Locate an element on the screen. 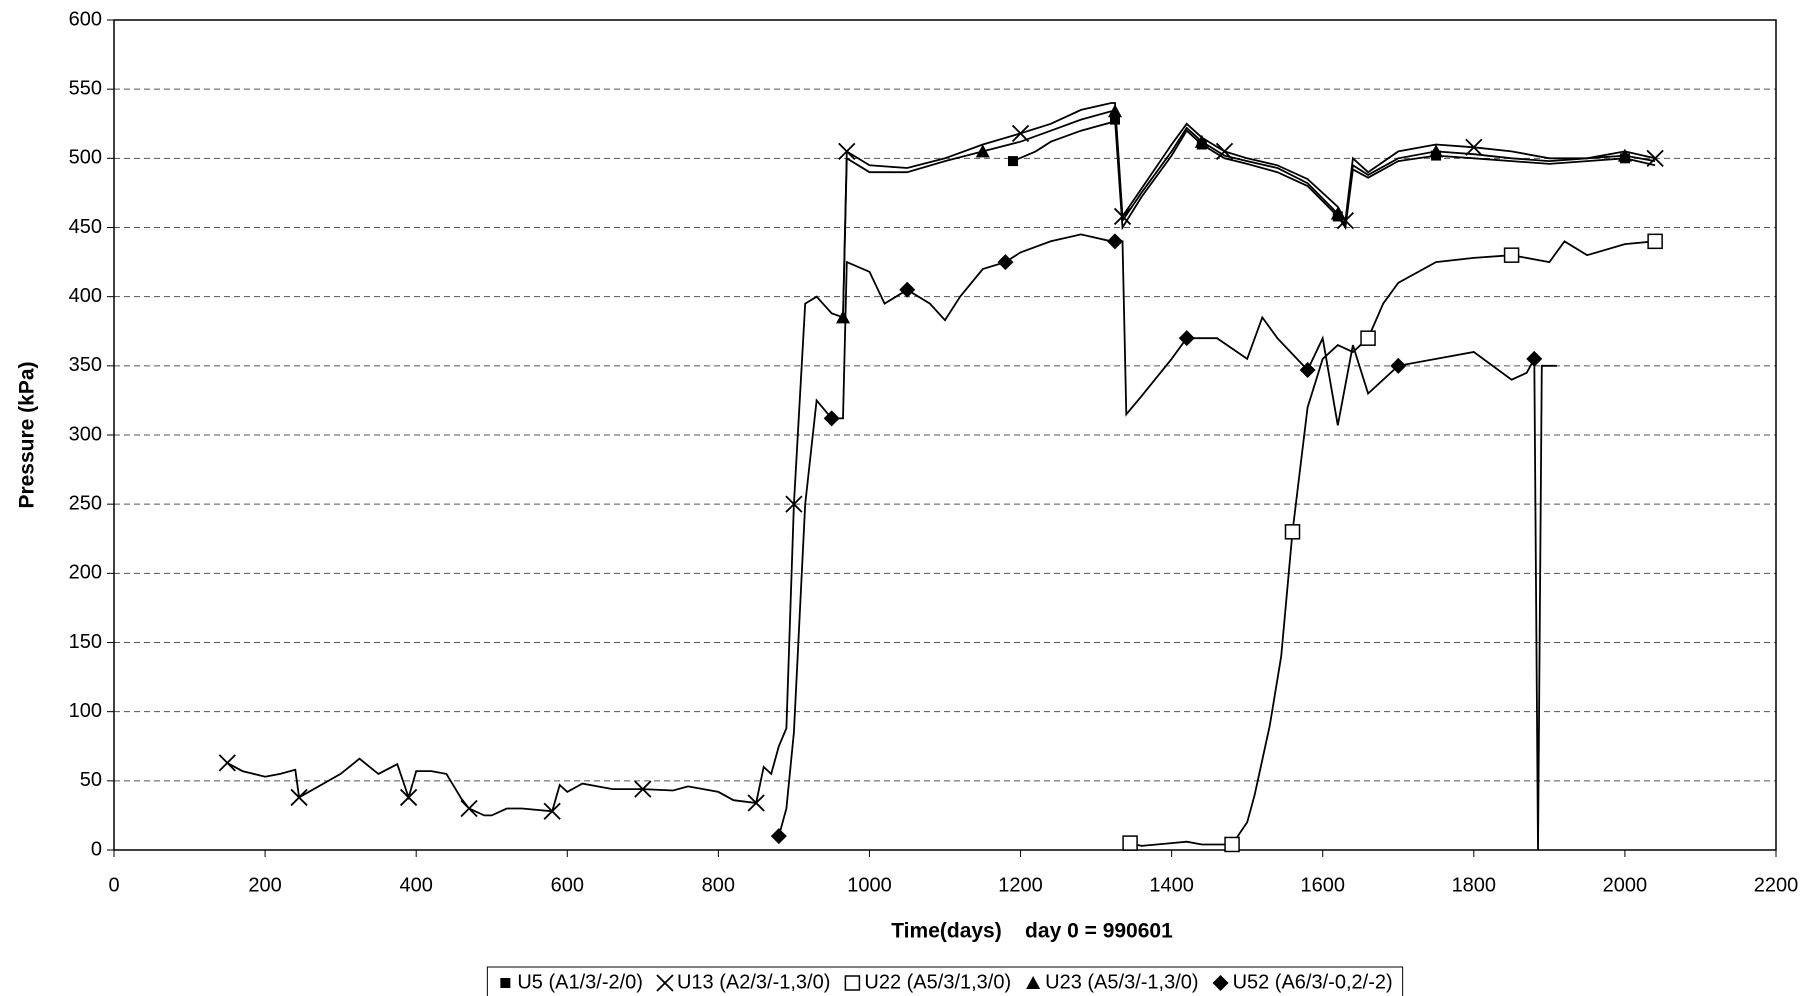 The width and height of the screenshot is (1814, 996). legend-frame is located at coordinates (945, 981).